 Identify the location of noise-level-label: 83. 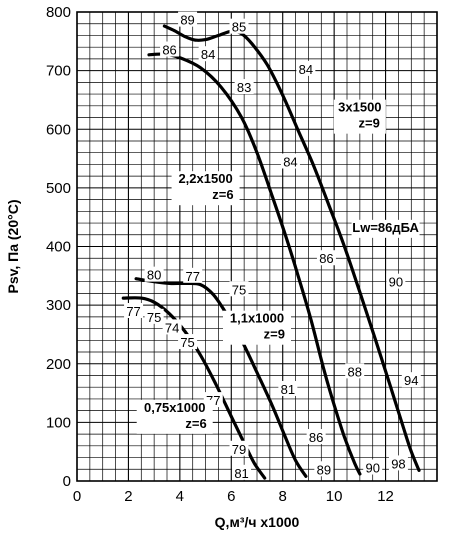
(244, 87).